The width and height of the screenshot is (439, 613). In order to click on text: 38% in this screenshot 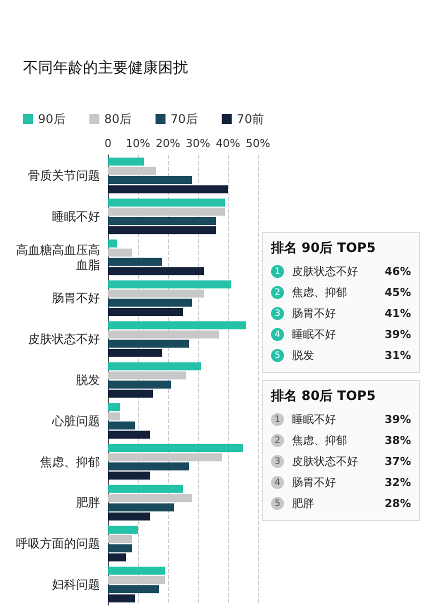, I will do `click(397, 440)`.